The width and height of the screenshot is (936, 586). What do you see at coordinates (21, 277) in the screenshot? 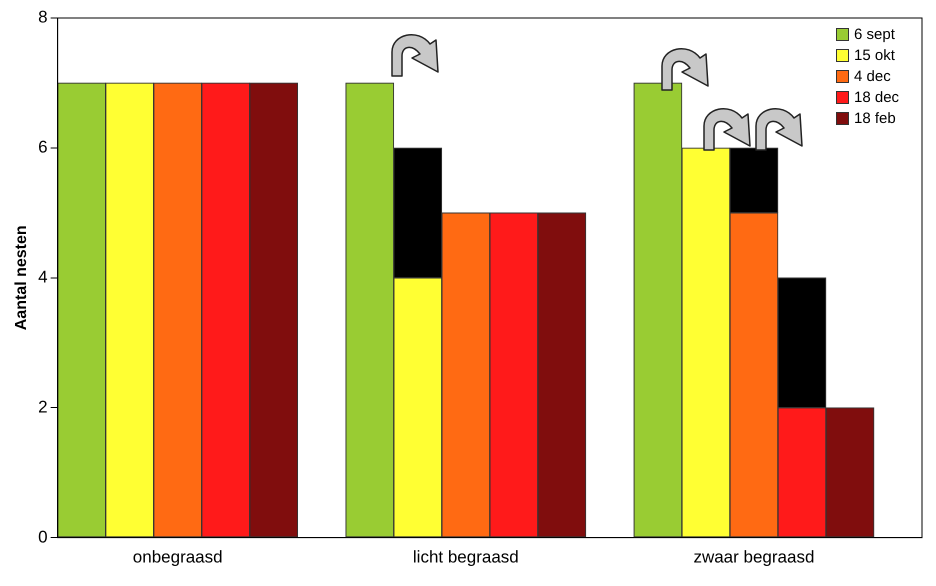
I see `y-axis-title: Aantal nesten` at bounding box center [21, 277].